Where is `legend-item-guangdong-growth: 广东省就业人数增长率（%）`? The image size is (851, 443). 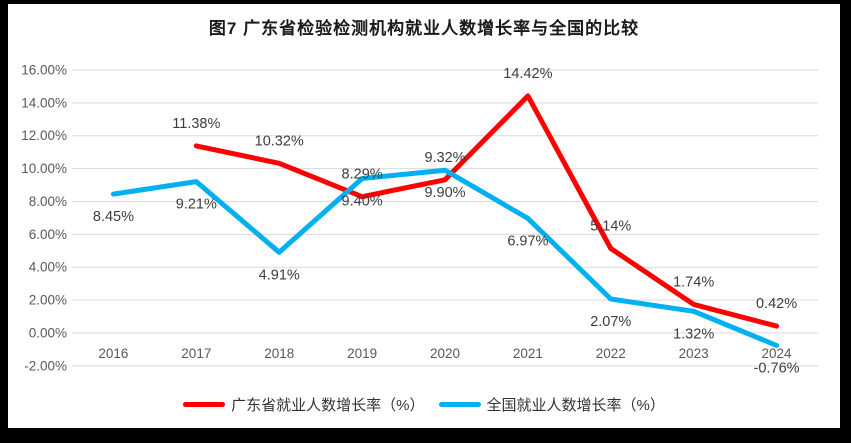
legend-item-guangdong-growth: 广东省就业人数增长率（%） is located at coordinates (304, 404).